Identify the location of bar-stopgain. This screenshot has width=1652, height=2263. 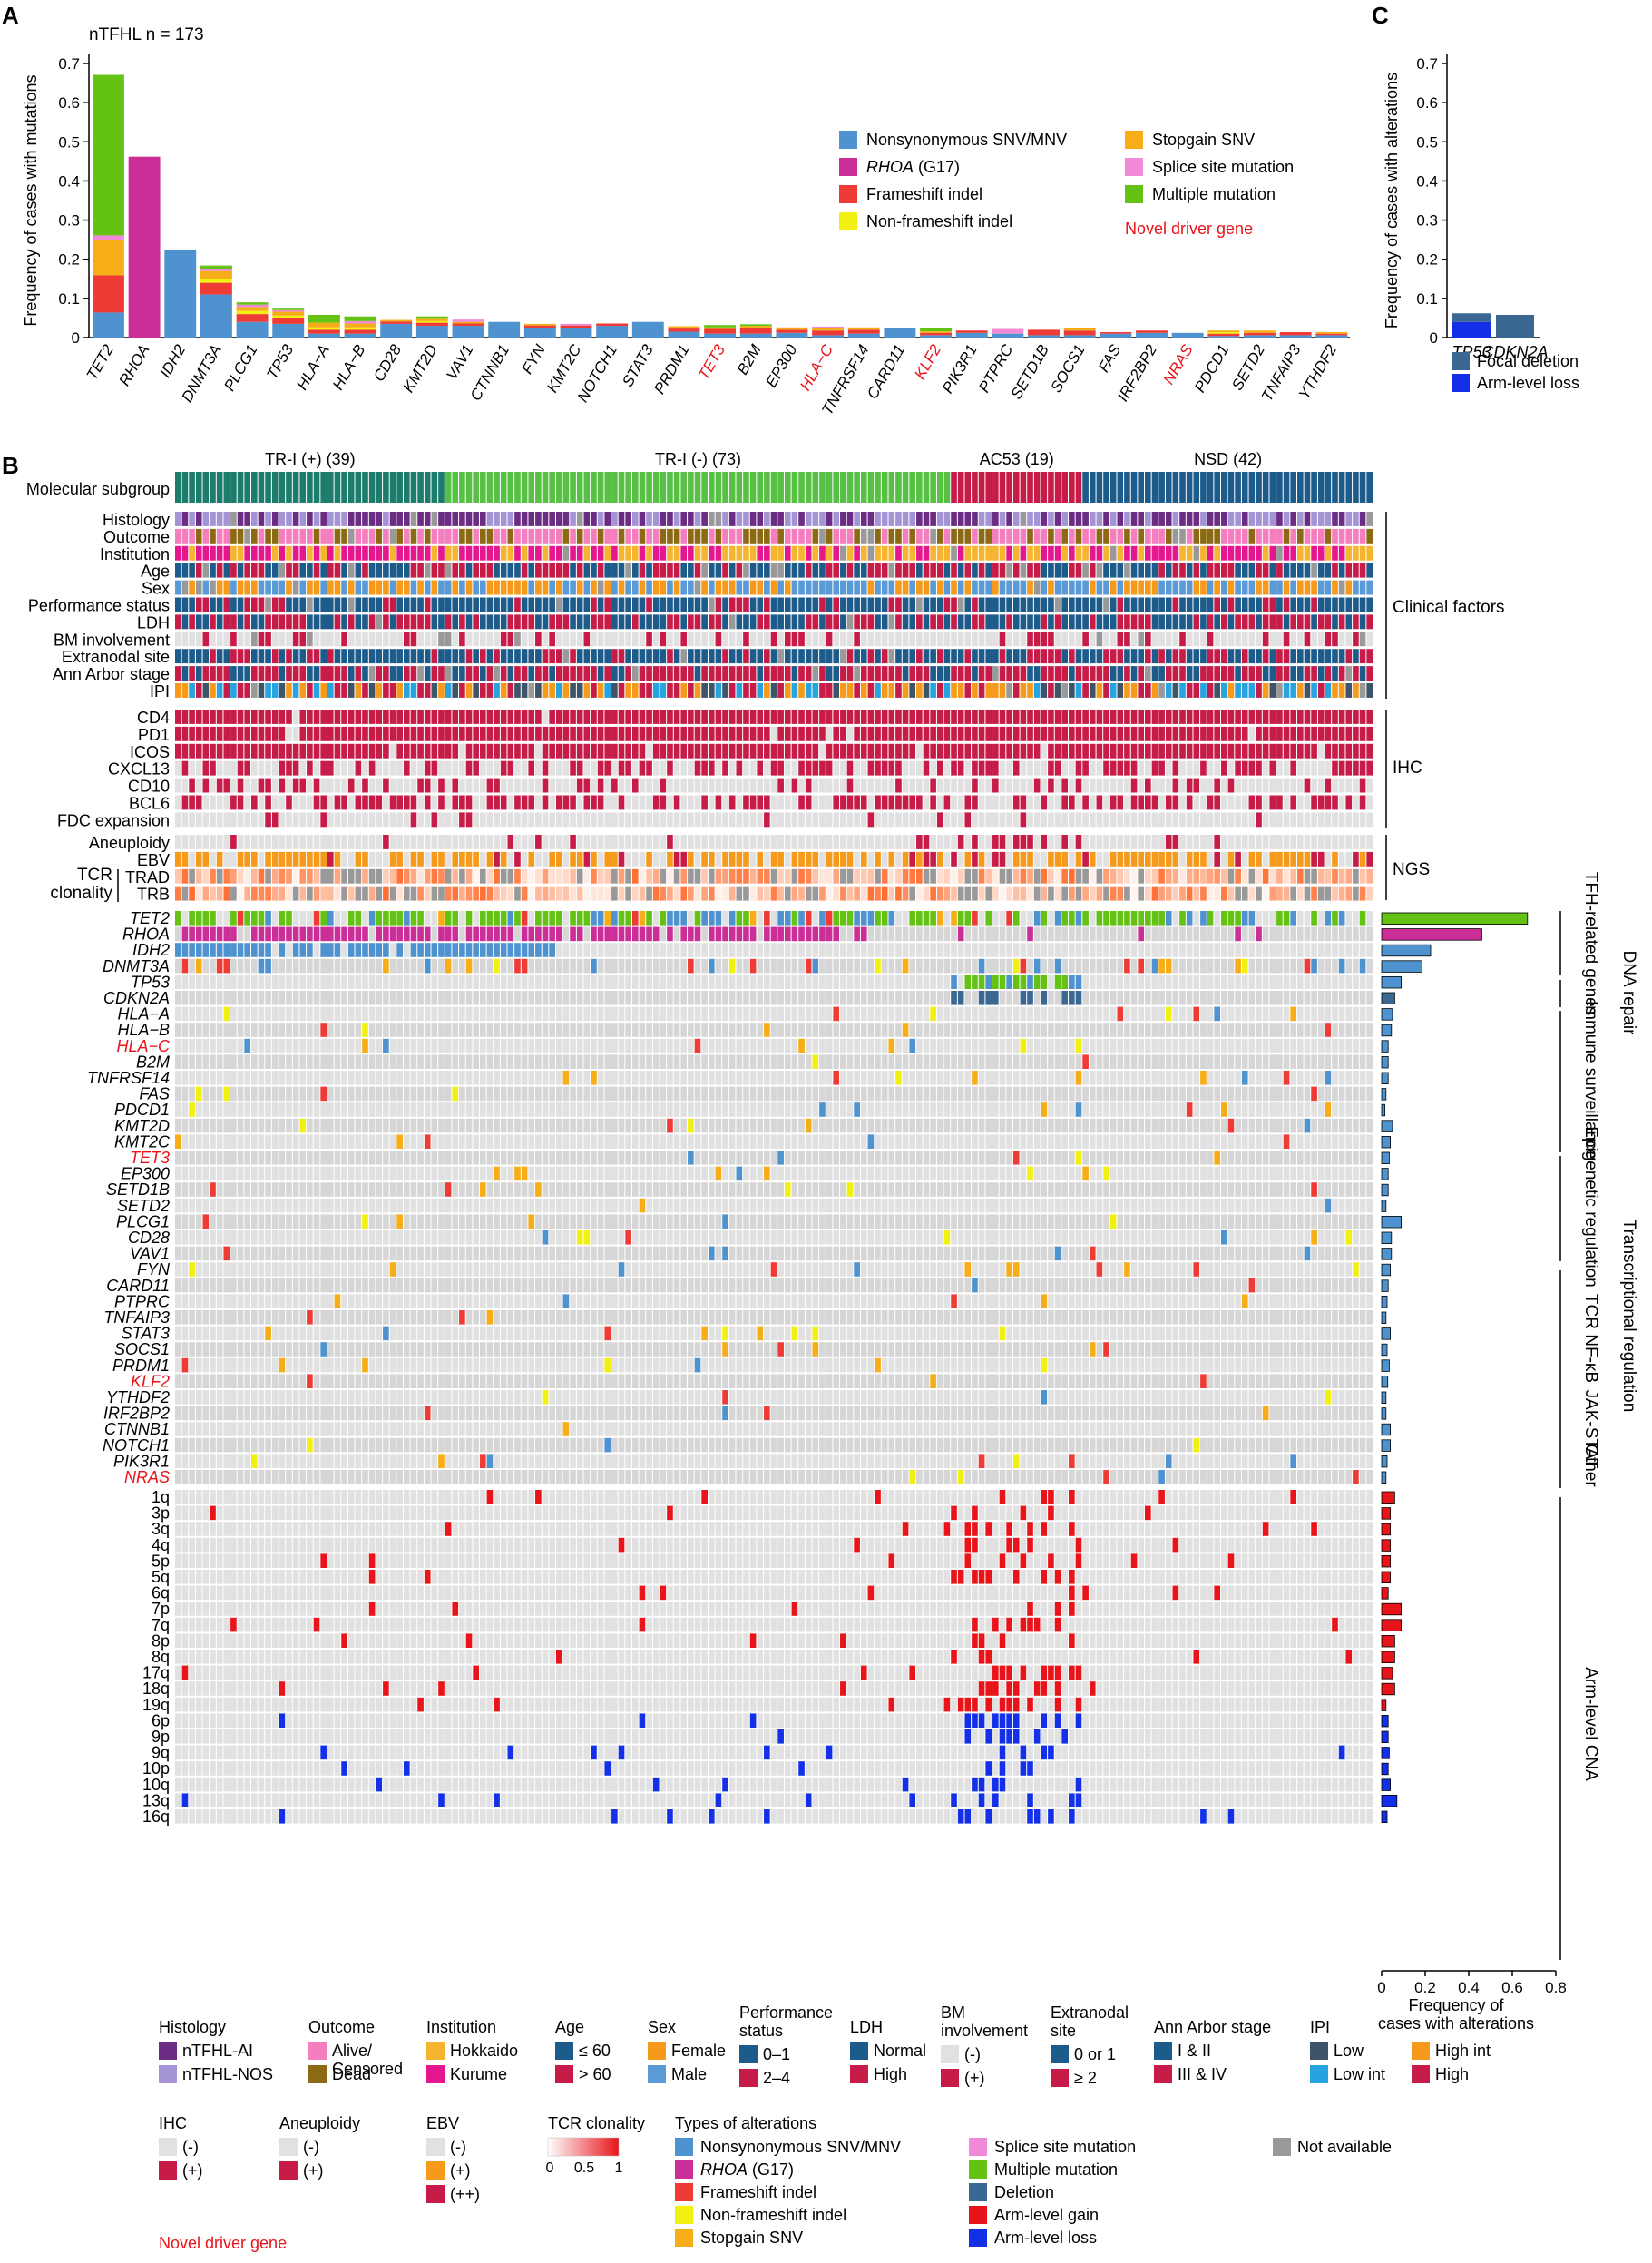
(1260, 331).